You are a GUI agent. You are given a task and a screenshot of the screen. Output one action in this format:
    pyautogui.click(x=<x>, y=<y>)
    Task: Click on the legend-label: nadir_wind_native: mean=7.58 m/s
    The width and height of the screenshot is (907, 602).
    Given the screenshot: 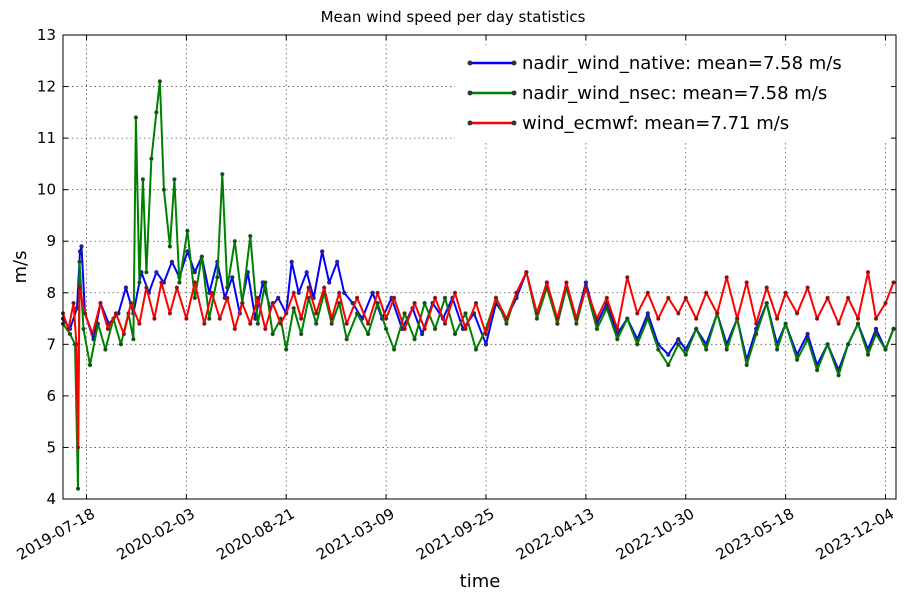 What is the action you would take?
    pyautogui.click(x=682, y=63)
    